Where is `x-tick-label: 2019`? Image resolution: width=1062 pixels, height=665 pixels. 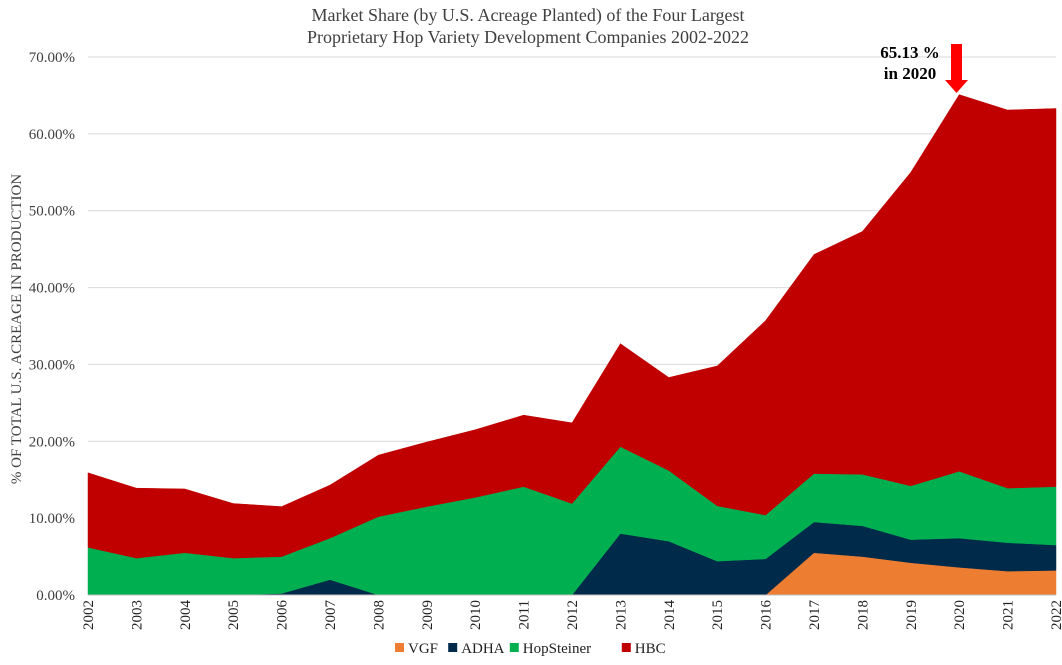 x-tick-label: 2019 is located at coordinates (912, 615).